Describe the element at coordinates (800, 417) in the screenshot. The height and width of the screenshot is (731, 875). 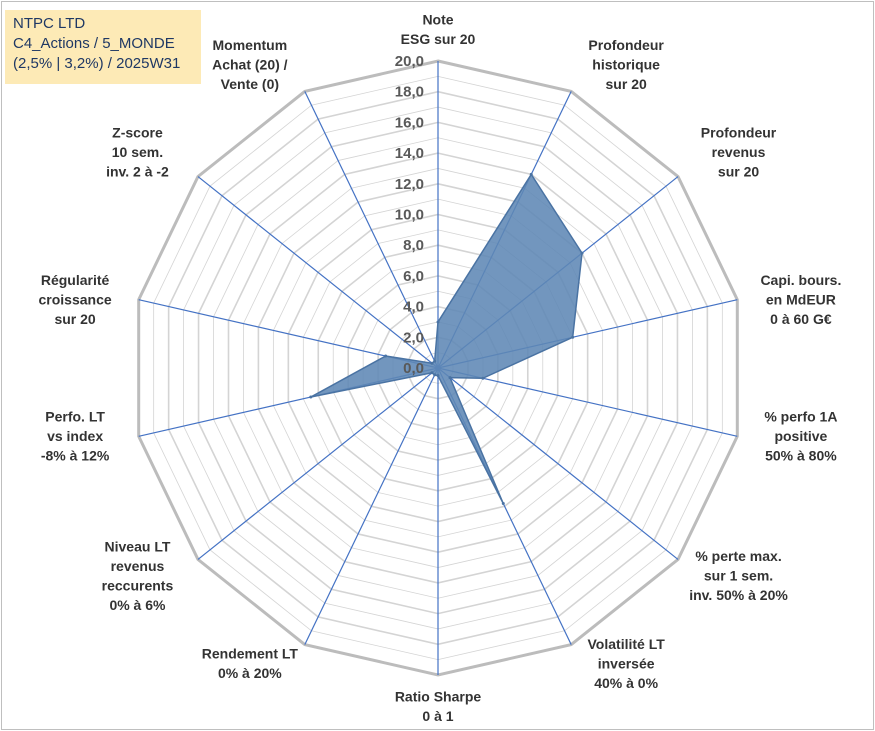
I see `axis-label-4-line-0: % perfo 1A` at that location.